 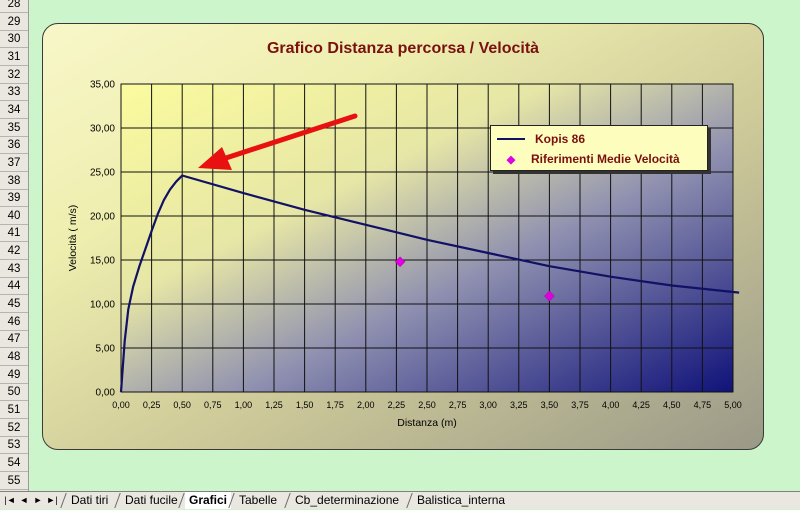 What do you see at coordinates (38, 500) in the screenshot?
I see `next-sheet-icon: ►` at bounding box center [38, 500].